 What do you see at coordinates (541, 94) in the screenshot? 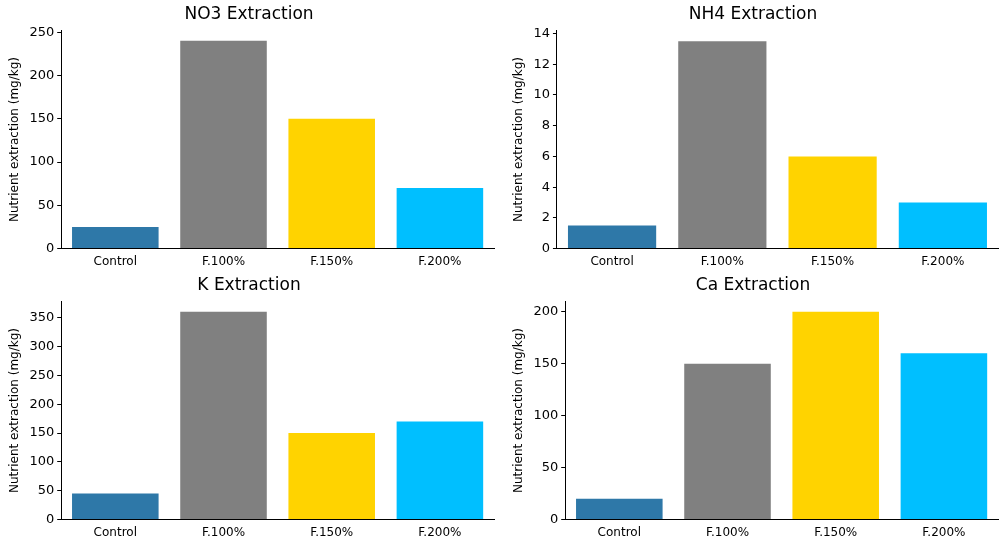
I see `y-tick-label: 10` at bounding box center [541, 94].